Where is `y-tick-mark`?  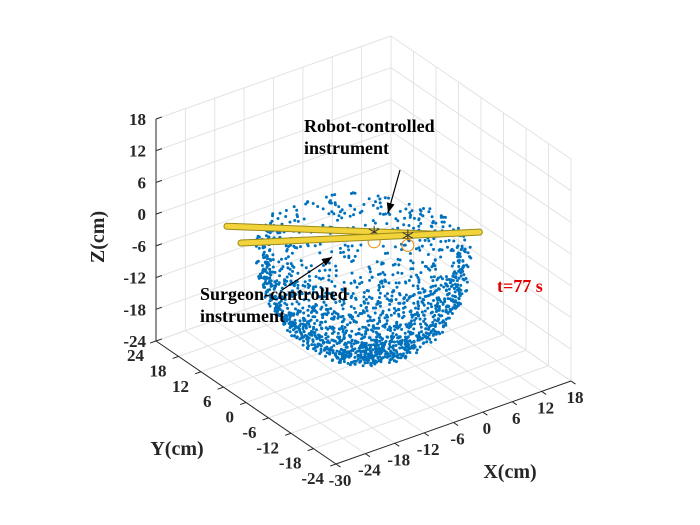 y-tick-mark is located at coordinates (243, 404).